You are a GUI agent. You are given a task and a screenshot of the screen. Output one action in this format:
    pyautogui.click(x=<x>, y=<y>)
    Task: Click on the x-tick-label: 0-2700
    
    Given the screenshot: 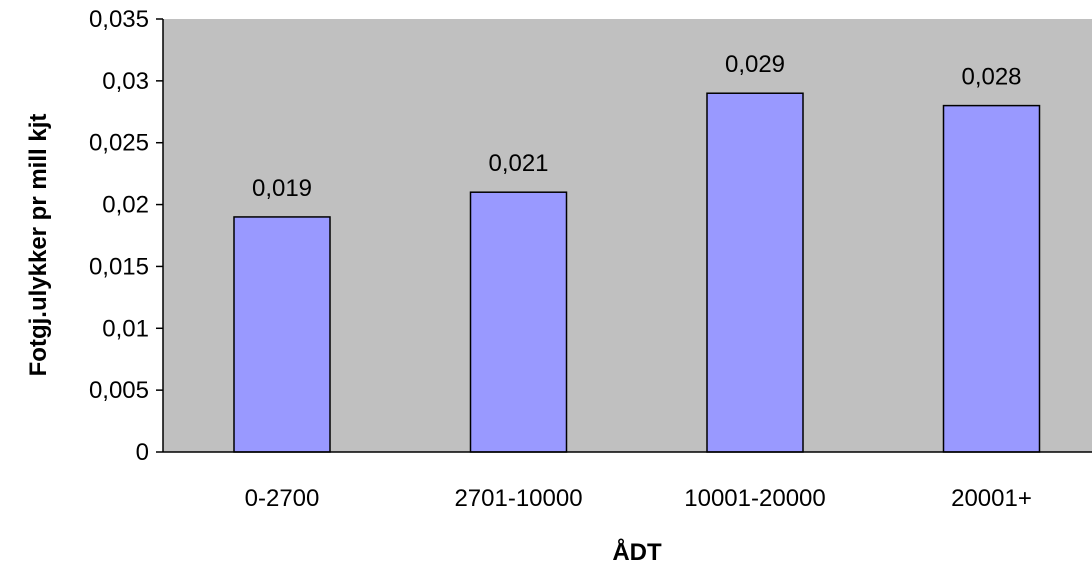 What is the action you would take?
    pyautogui.click(x=282, y=498)
    